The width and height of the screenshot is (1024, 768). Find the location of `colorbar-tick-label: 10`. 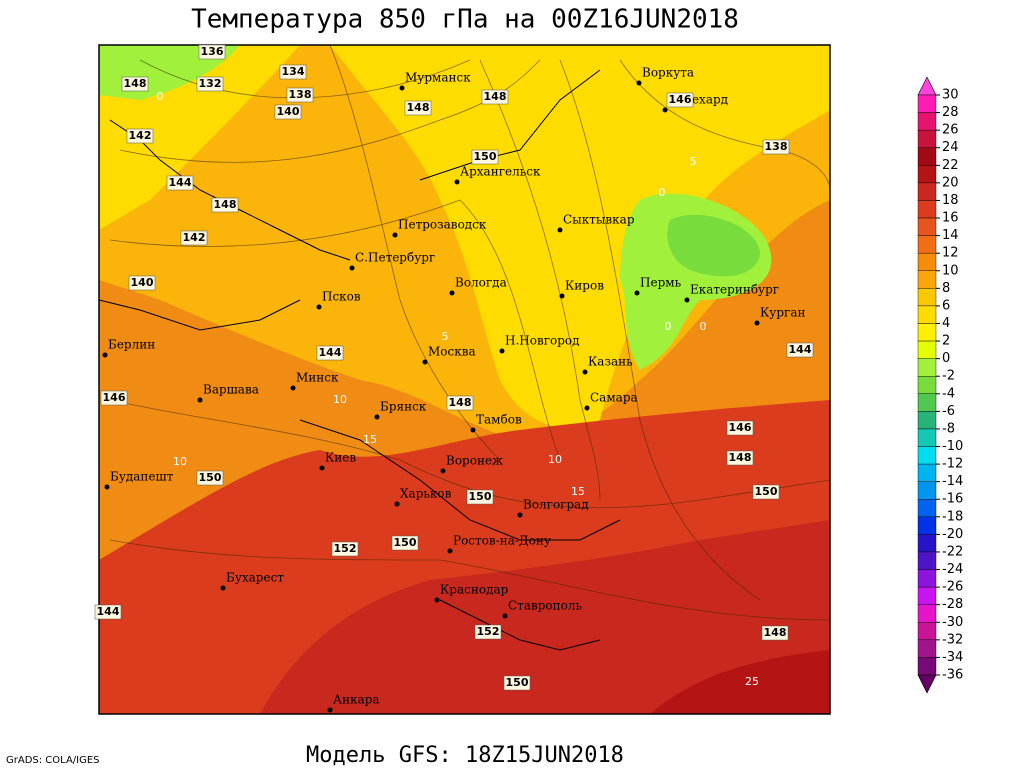

colorbar-tick-label: 10 is located at coordinates (950, 270).